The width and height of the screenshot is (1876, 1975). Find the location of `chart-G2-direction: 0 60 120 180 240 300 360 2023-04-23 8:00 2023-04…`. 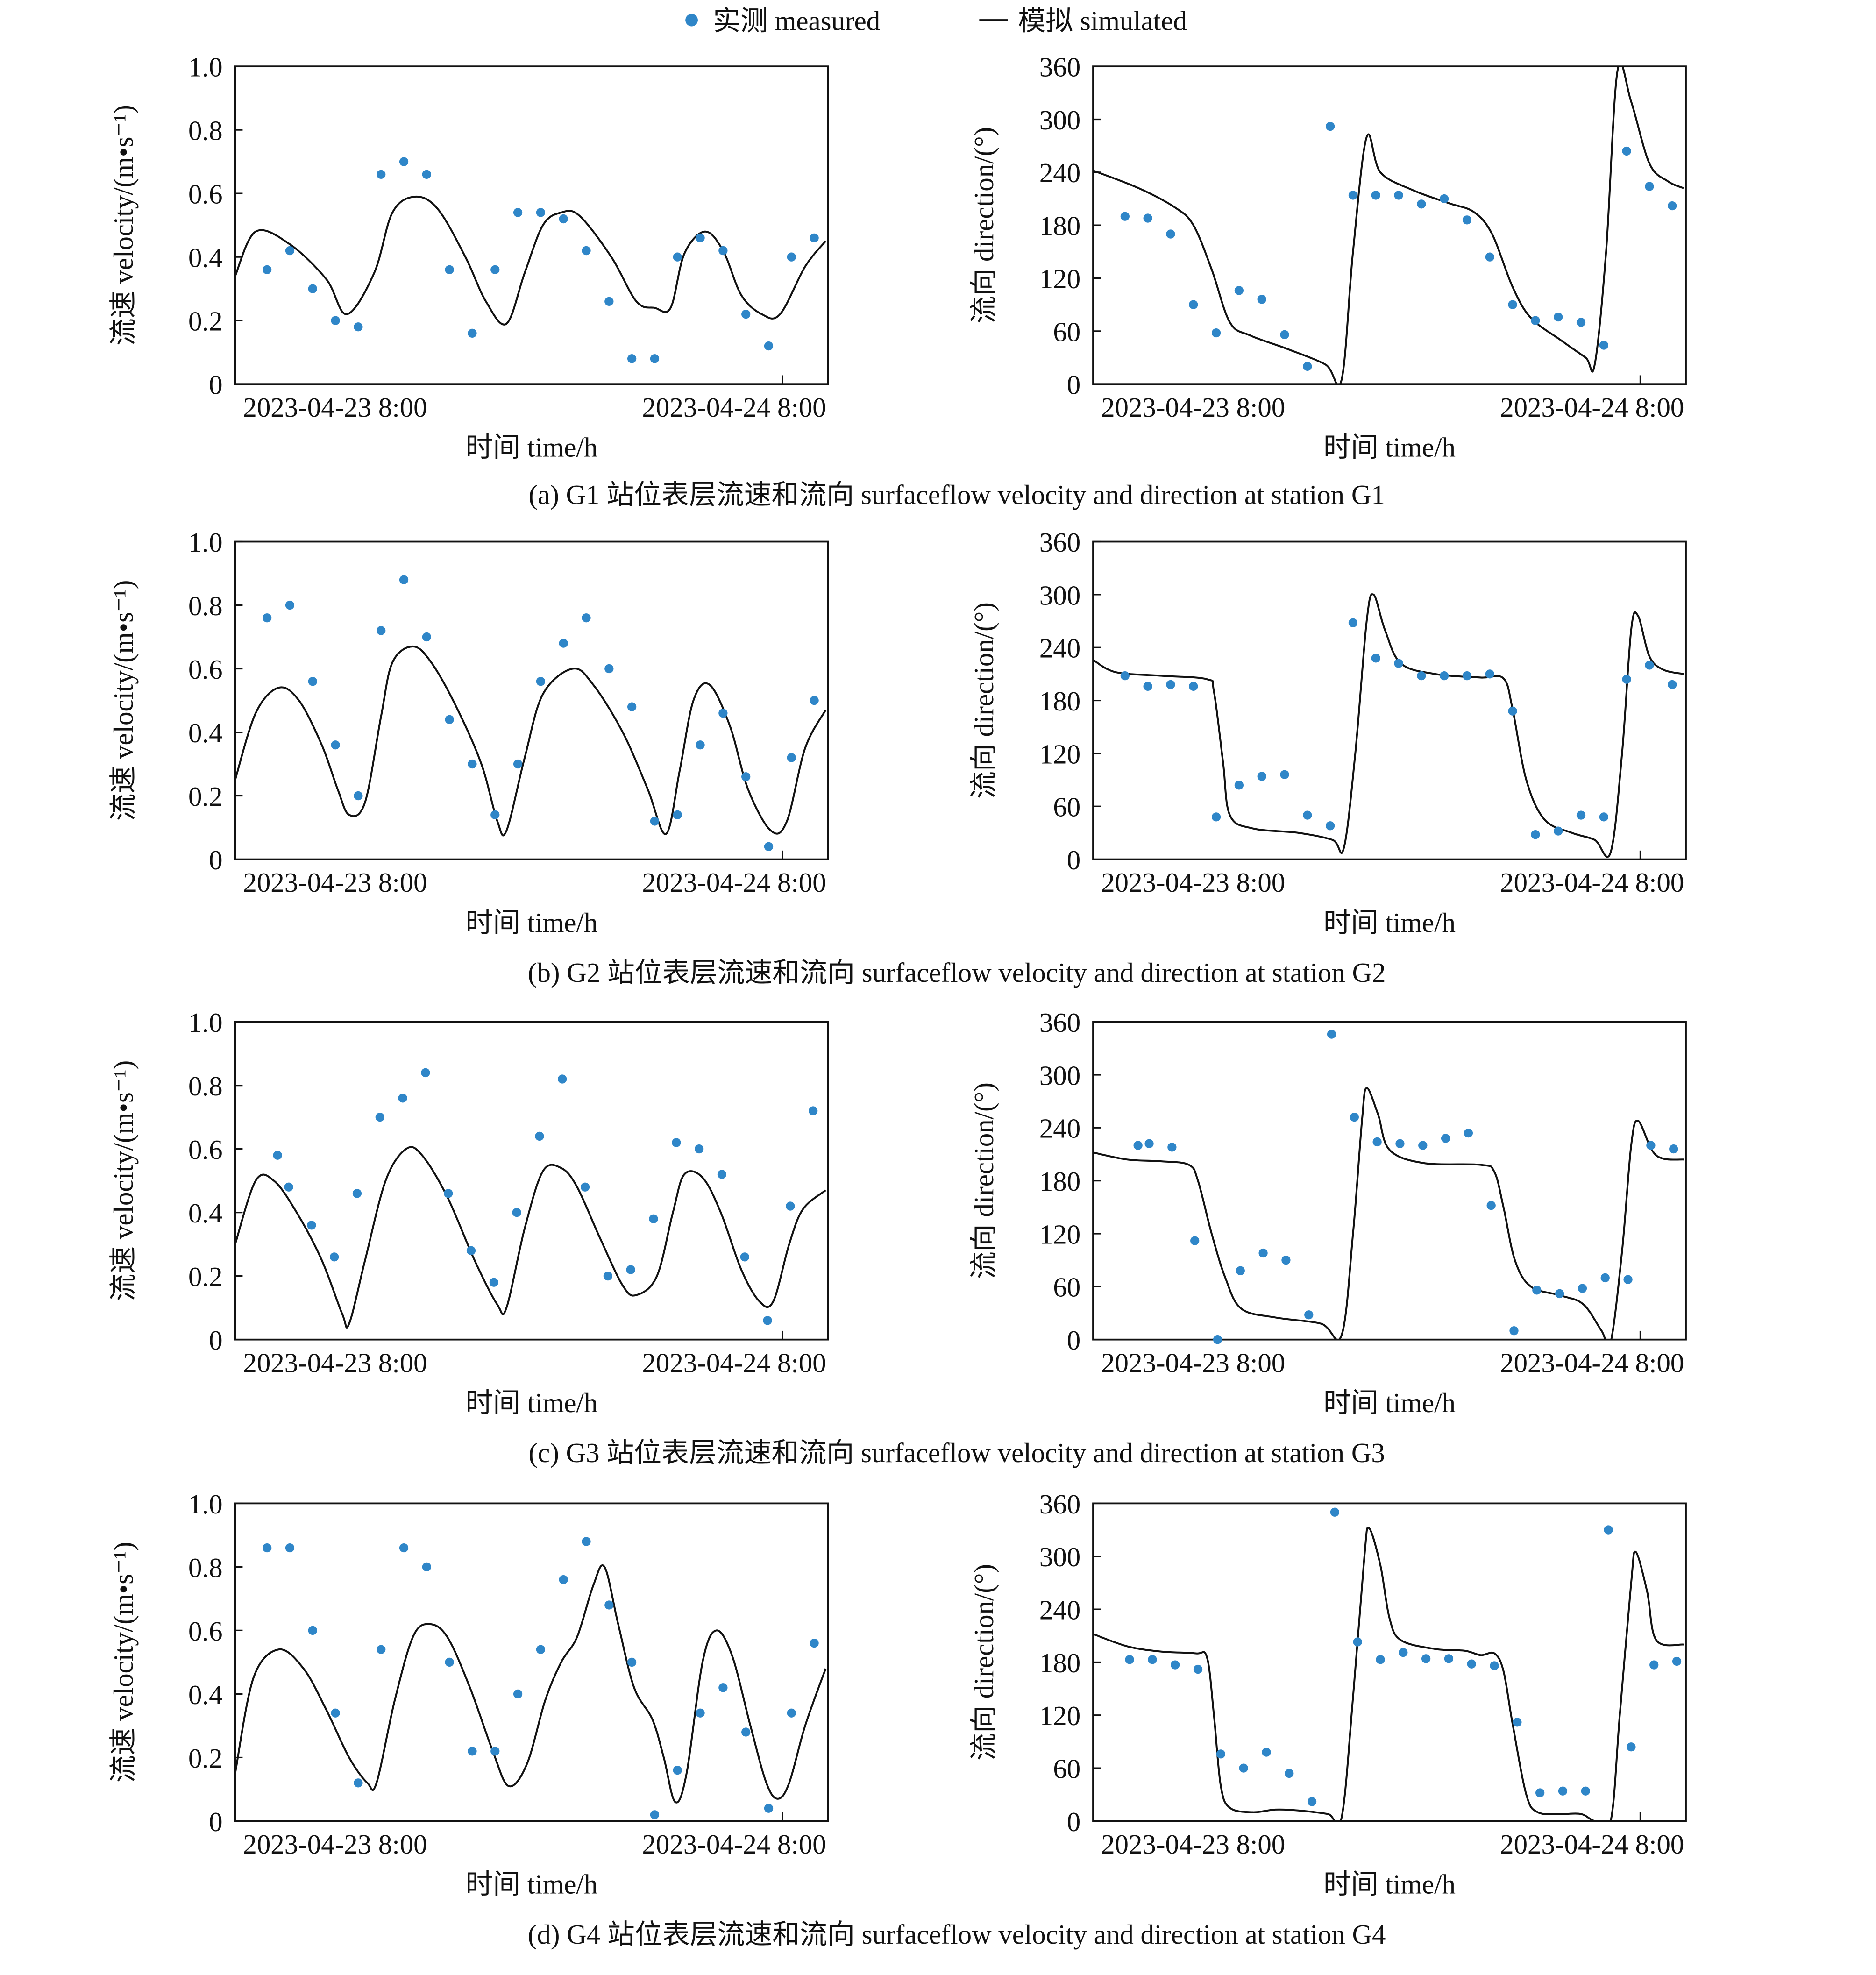

chart-G2-direction: 0 60 120 180 240 300 360 2023-04-23 8:00 2023-04… is located at coordinates (1328, 732).